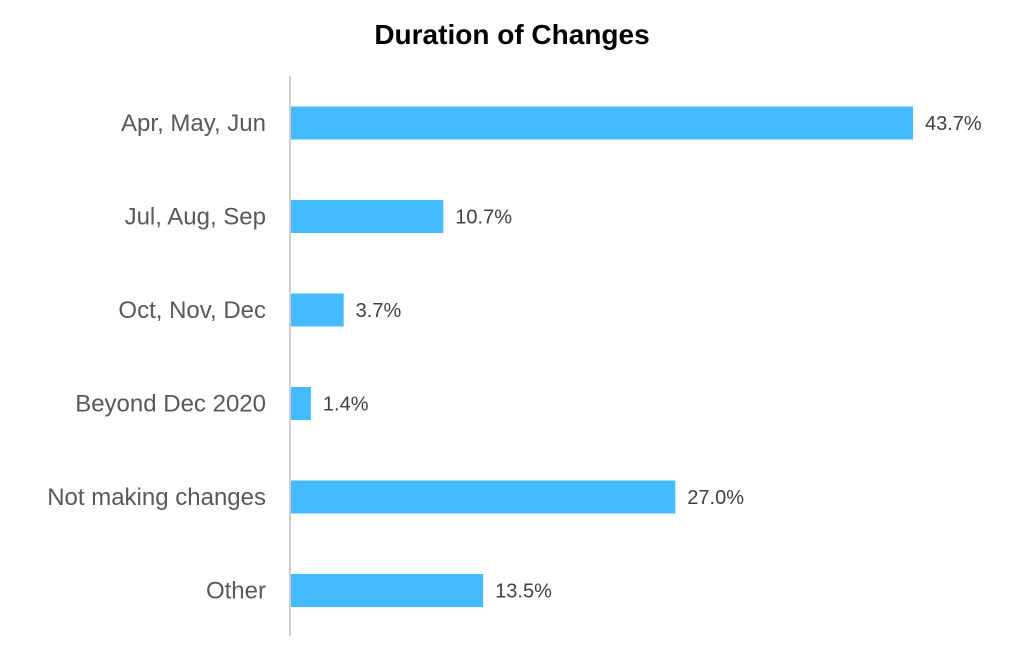  I want to click on data-label: 13.5%, so click(523, 592).